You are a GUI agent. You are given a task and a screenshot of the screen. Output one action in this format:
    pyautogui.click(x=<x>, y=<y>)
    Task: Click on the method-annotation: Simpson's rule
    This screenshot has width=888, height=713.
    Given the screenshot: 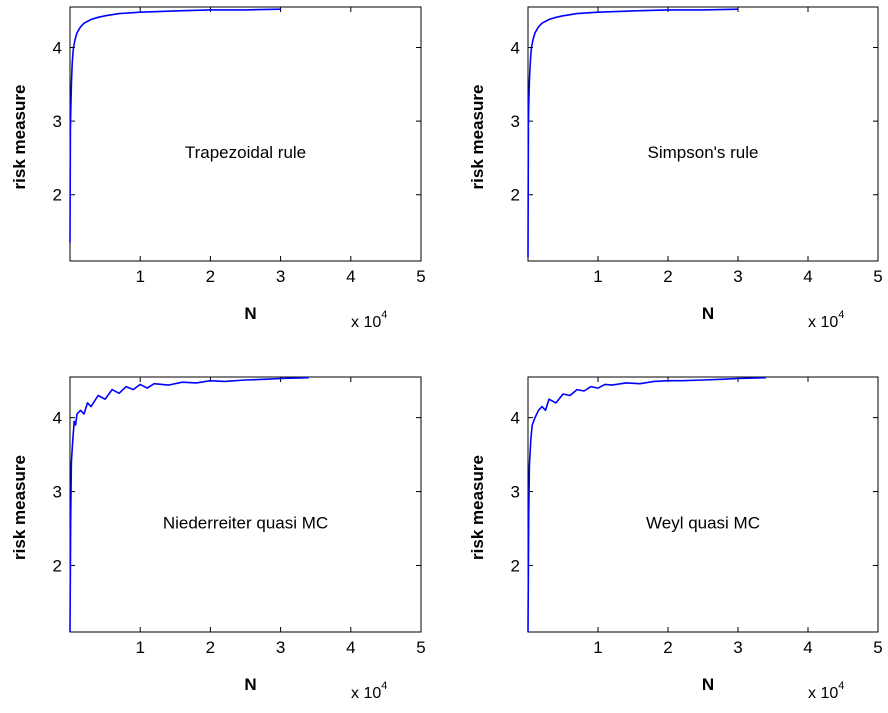 What is the action you would take?
    pyautogui.click(x=703, y=152)
    